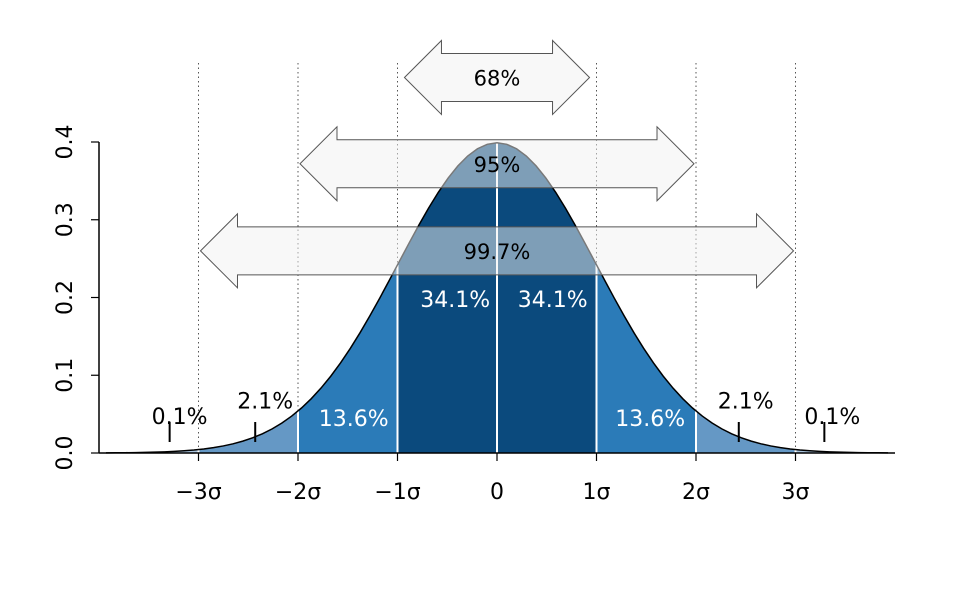 Image resolution: width=976 pixels, height=593 pixels. Describe the element at coordinates (553, 300) in the screenshot. I see `region-label-1: 34.1%` at that location.